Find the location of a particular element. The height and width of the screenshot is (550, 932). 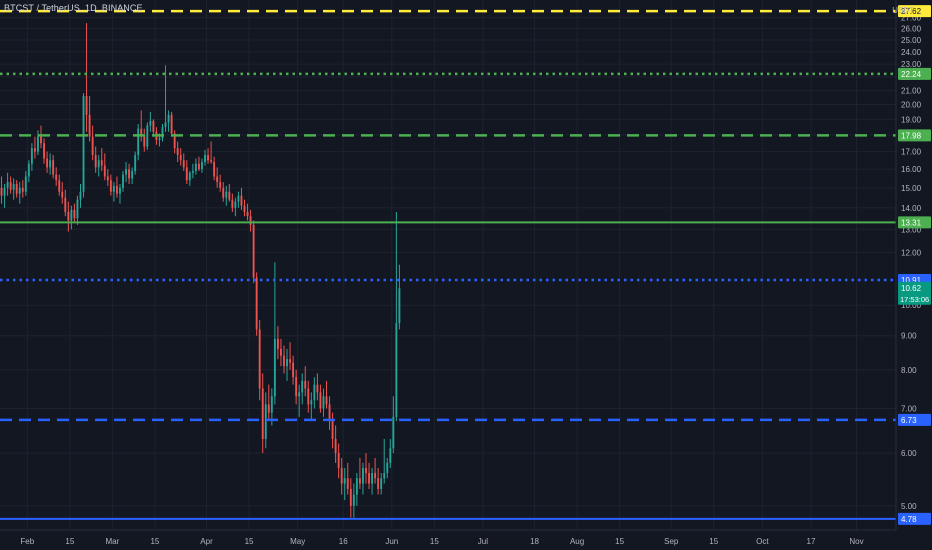

price-tick-label: 23.00 is located at coordinates (911, 64).